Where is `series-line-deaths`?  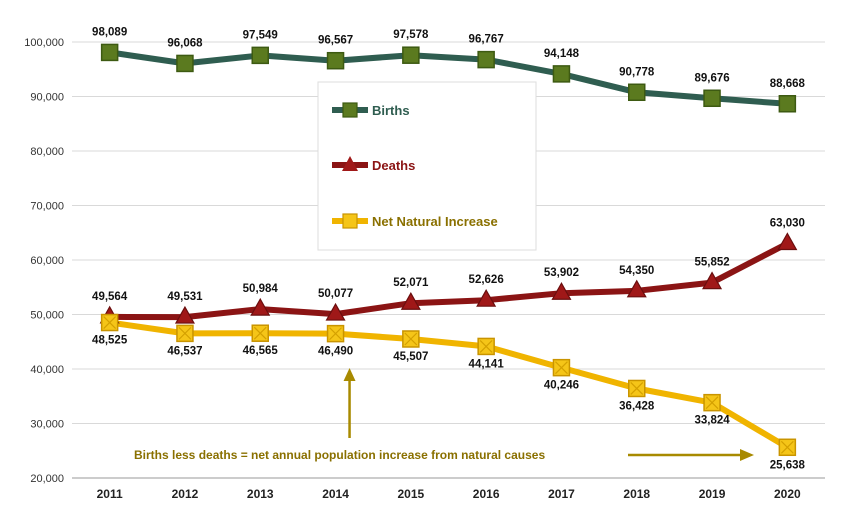 series-line-deaths is located at coordinates (449, 280).